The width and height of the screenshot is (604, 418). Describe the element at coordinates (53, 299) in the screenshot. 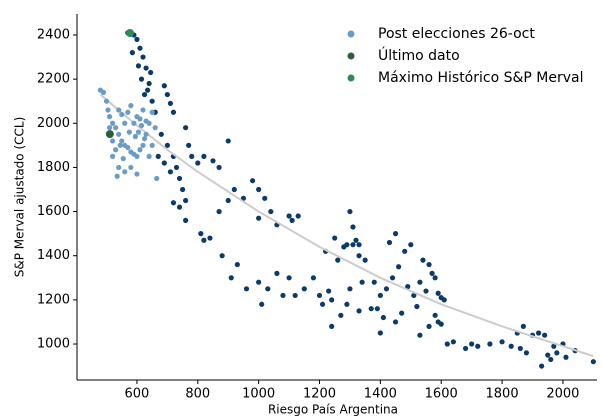

I see `y-tick-label: 1200` at that location.